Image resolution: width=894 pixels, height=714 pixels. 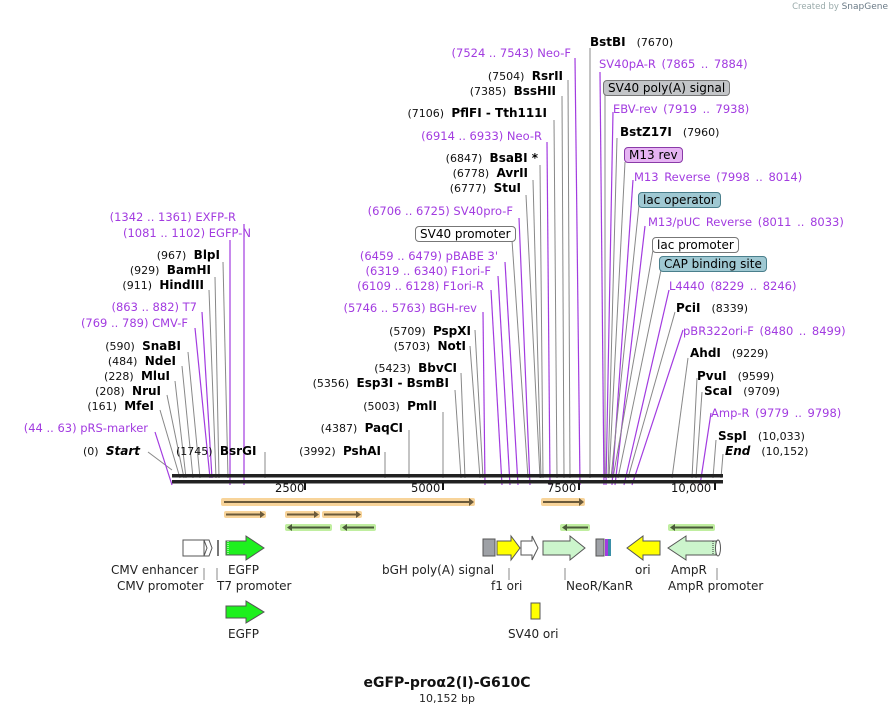 I want to click on enzyme-label-pmli: (5003) PmlI, so click(x=400, y=406).